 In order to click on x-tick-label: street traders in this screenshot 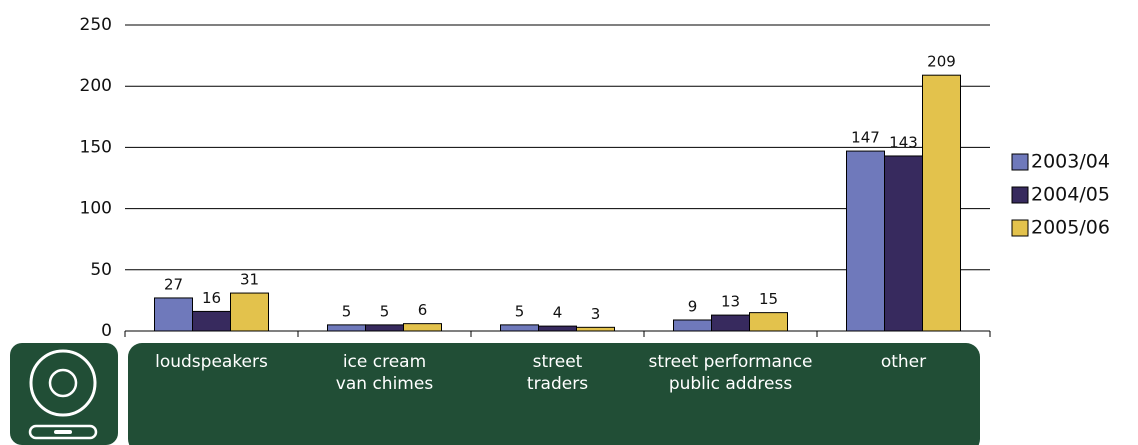, I will do `click(557, 373)`.